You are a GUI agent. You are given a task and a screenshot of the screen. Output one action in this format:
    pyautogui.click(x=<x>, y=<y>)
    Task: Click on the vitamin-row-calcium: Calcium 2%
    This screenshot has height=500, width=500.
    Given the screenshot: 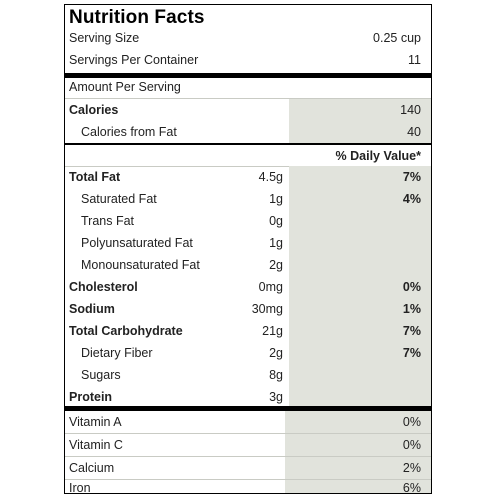 What is the action you would take?
    pyautogui.click(x=248, y=468)
    